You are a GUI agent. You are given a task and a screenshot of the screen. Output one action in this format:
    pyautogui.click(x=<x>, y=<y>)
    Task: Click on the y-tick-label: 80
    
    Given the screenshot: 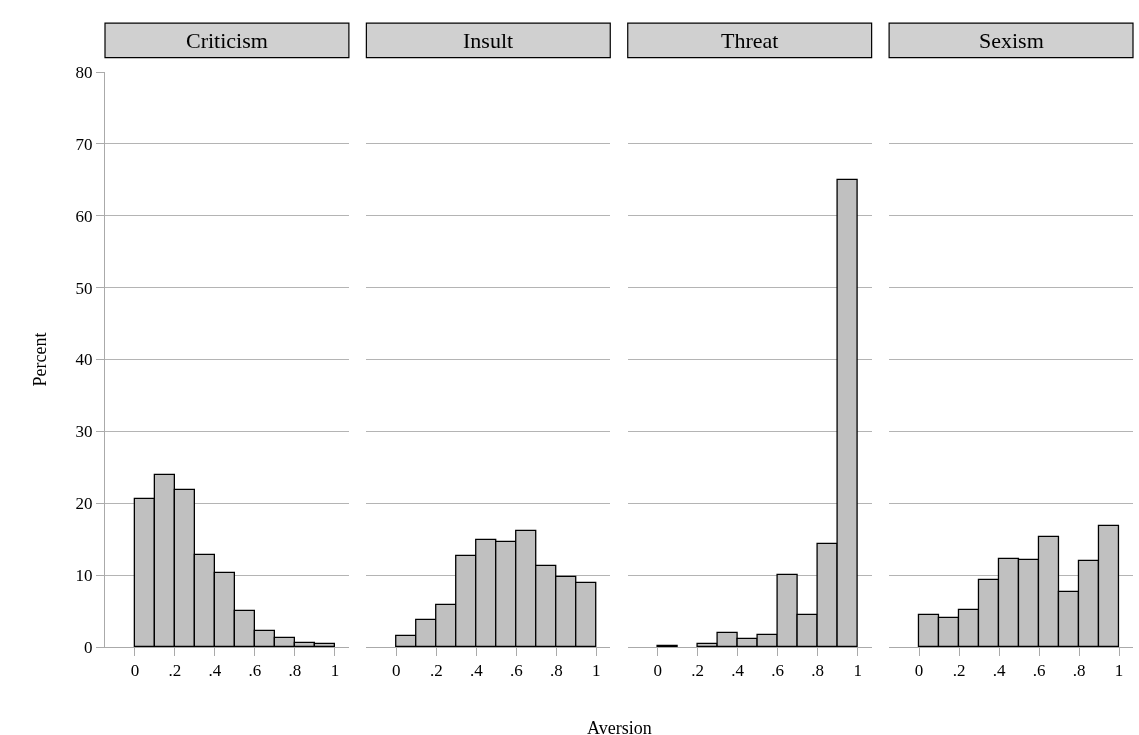 What is the action you would take?
    pyautogui.click(x=84, y=72)
    